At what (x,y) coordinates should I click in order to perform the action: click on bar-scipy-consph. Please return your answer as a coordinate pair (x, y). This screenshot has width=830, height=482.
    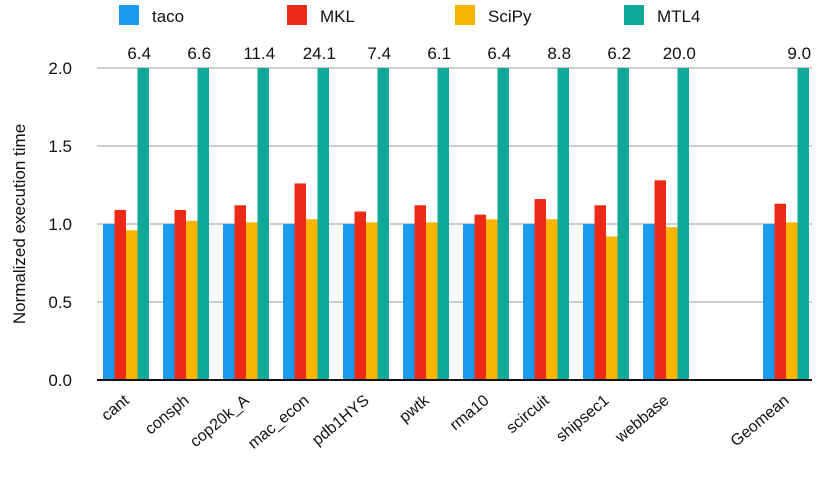
    Looking at the image, I should click on (192, 300).